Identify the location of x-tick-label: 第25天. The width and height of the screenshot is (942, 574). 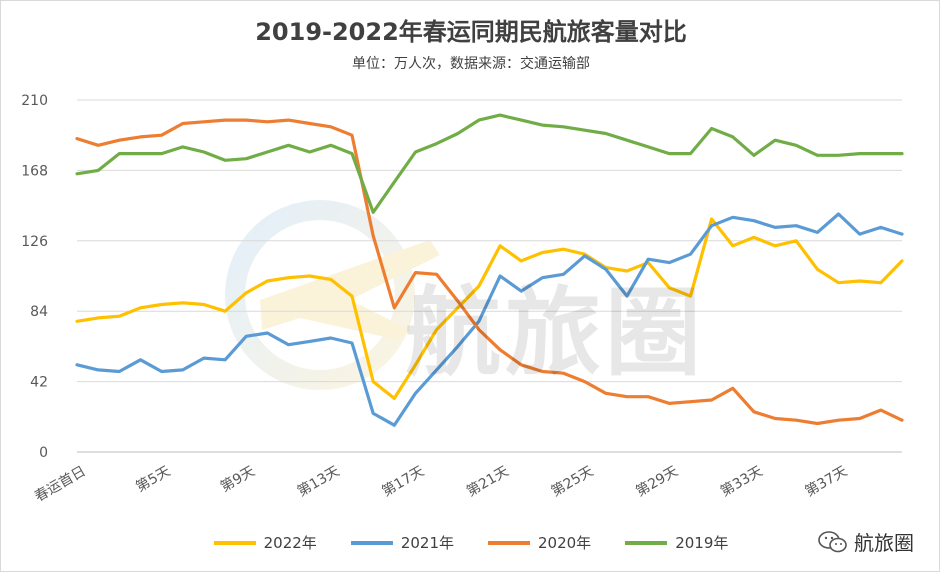
(572, 481).